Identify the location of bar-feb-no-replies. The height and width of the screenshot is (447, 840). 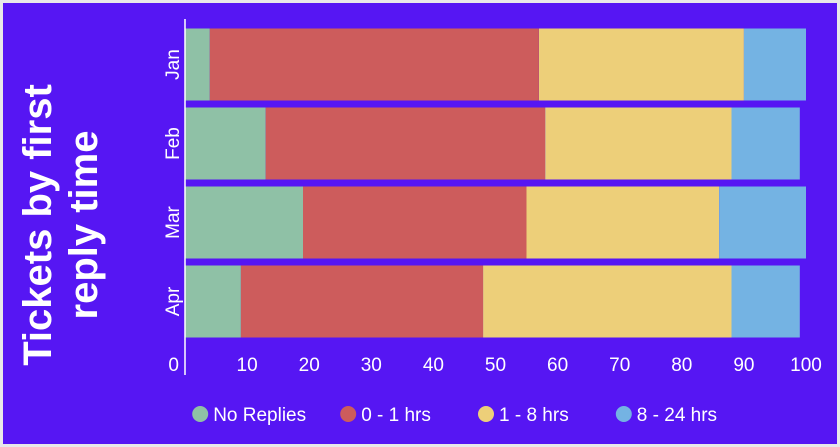
(225, 143).